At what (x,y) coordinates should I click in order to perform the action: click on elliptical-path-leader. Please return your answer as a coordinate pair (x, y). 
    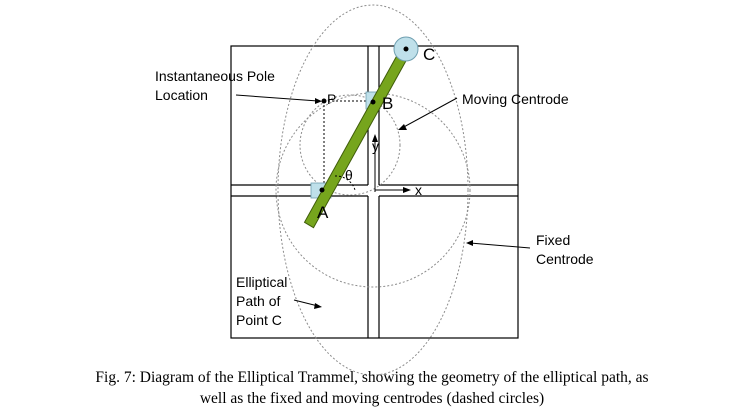
    Looking at the image, I should click on (306, 303).